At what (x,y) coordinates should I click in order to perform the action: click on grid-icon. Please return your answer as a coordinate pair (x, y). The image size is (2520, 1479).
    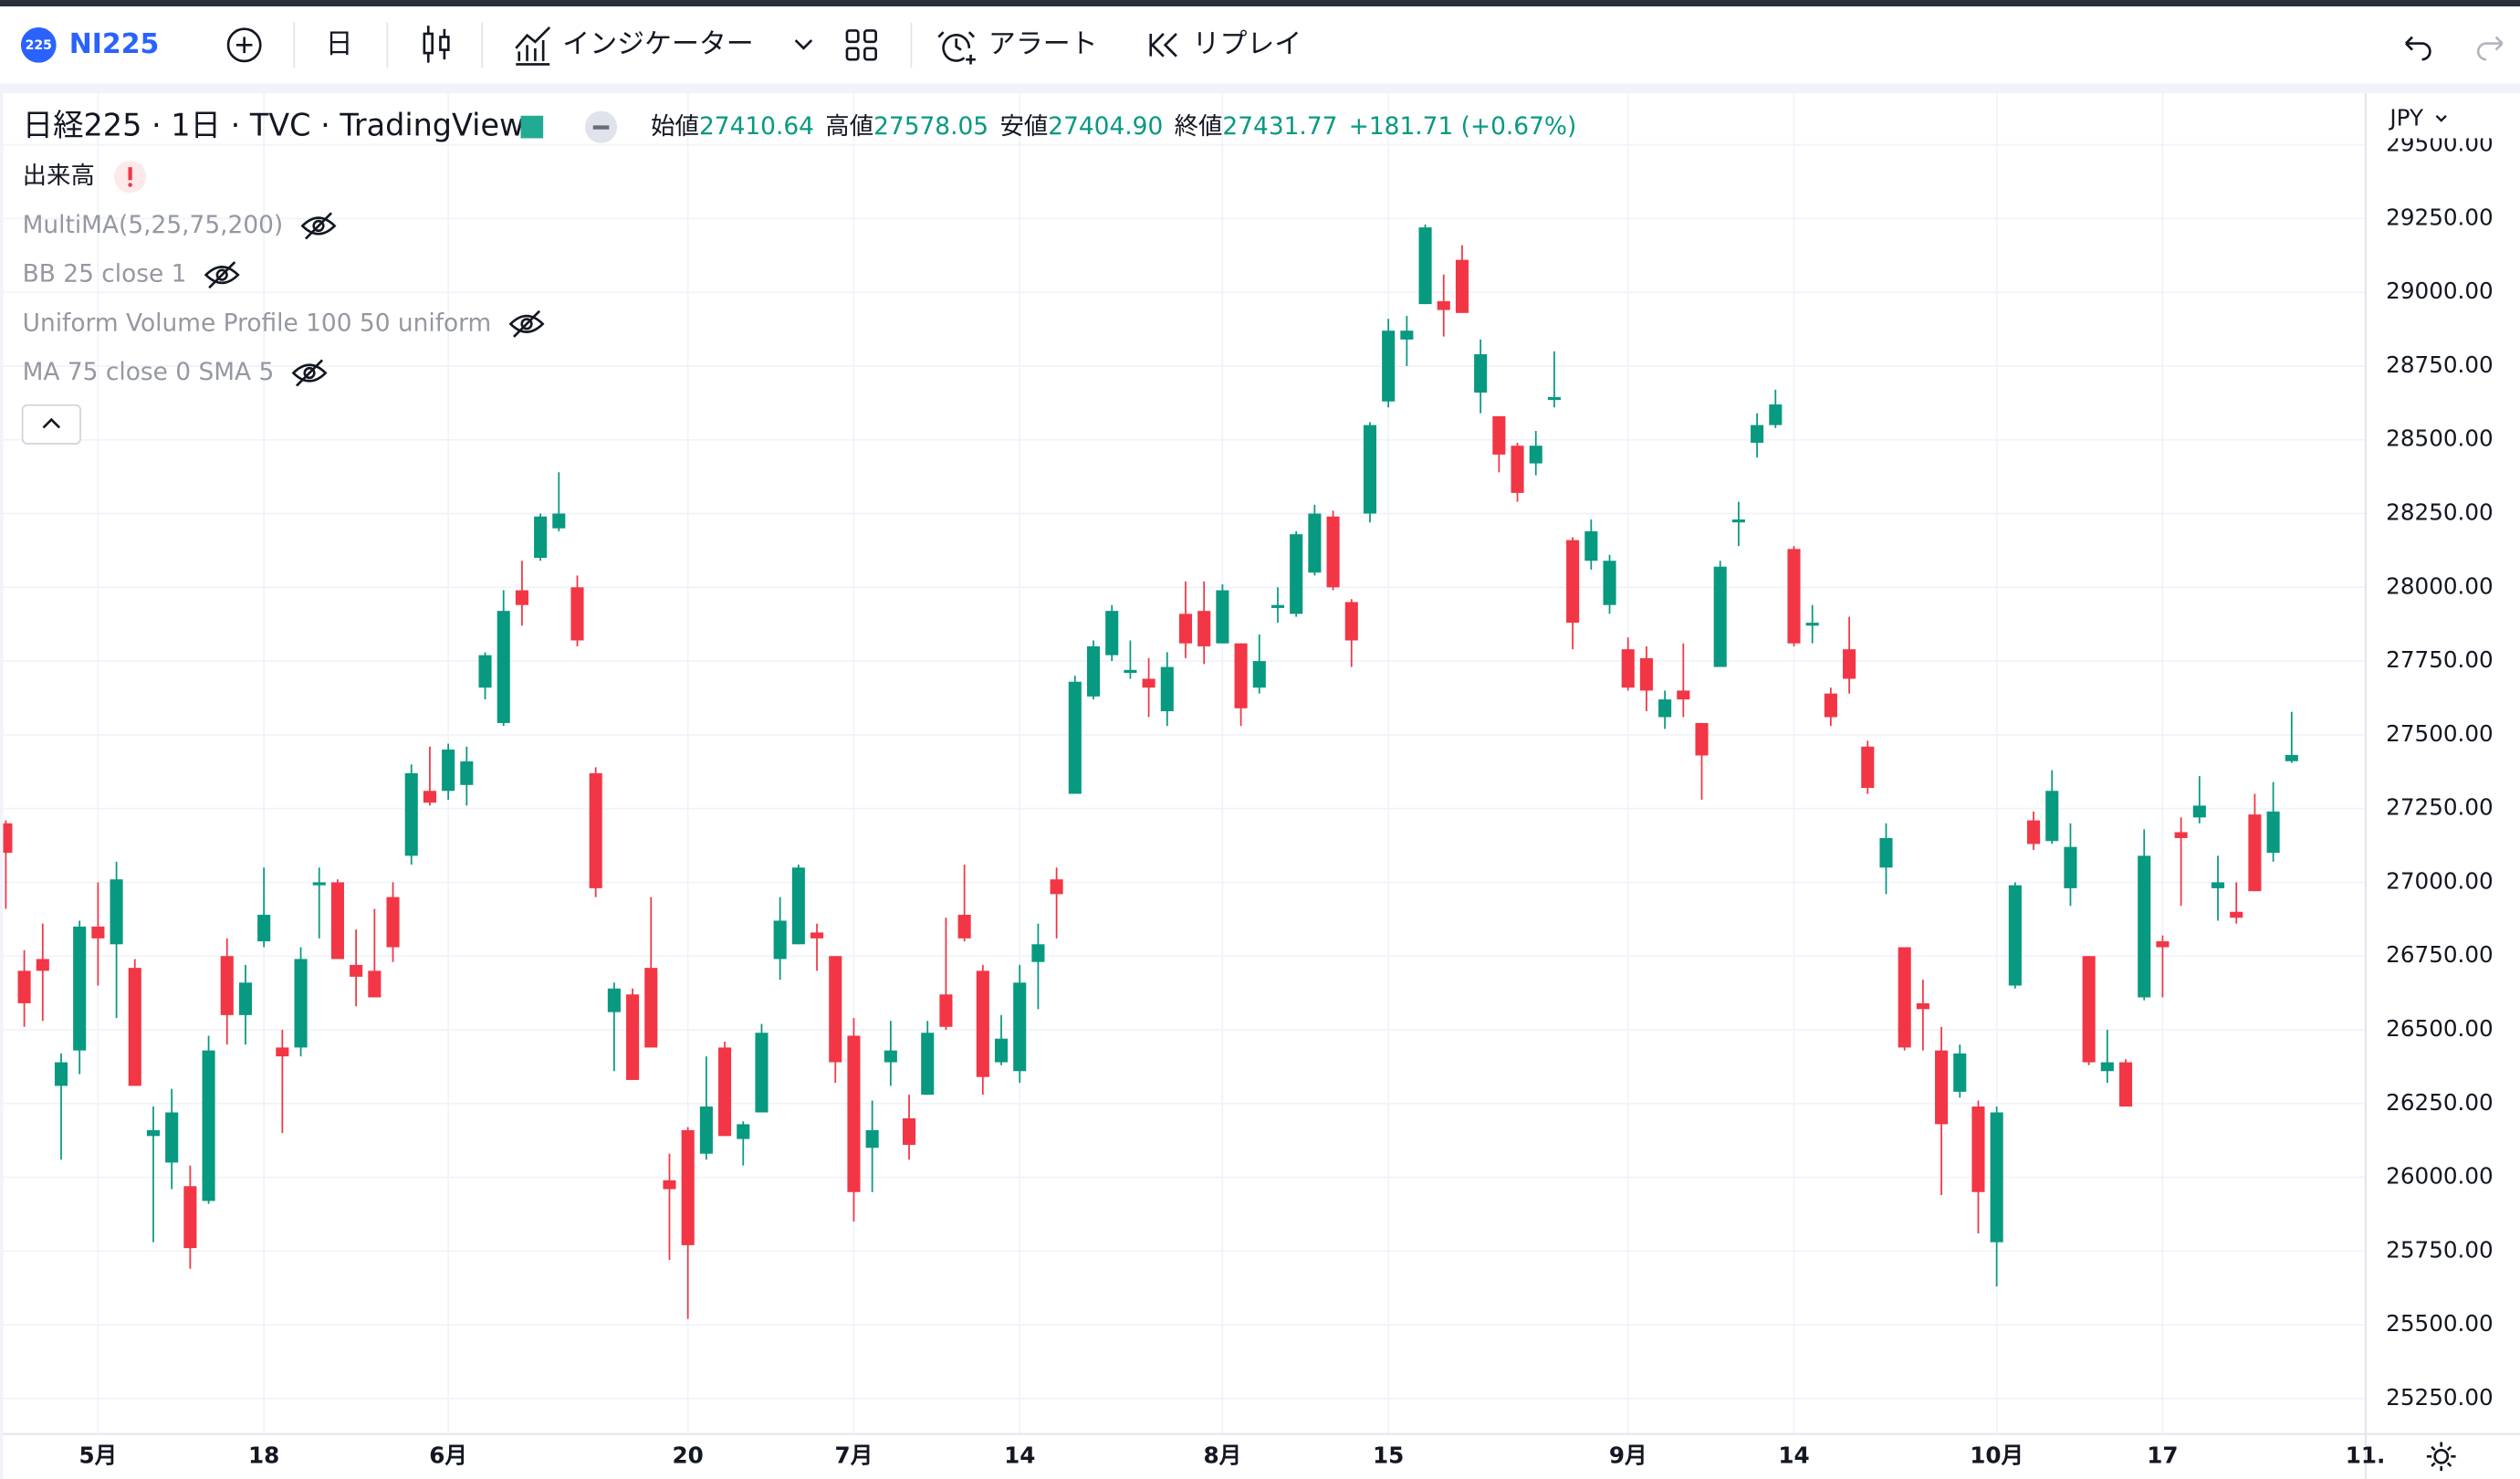
    Looking at the image, I should click on (870, 54).